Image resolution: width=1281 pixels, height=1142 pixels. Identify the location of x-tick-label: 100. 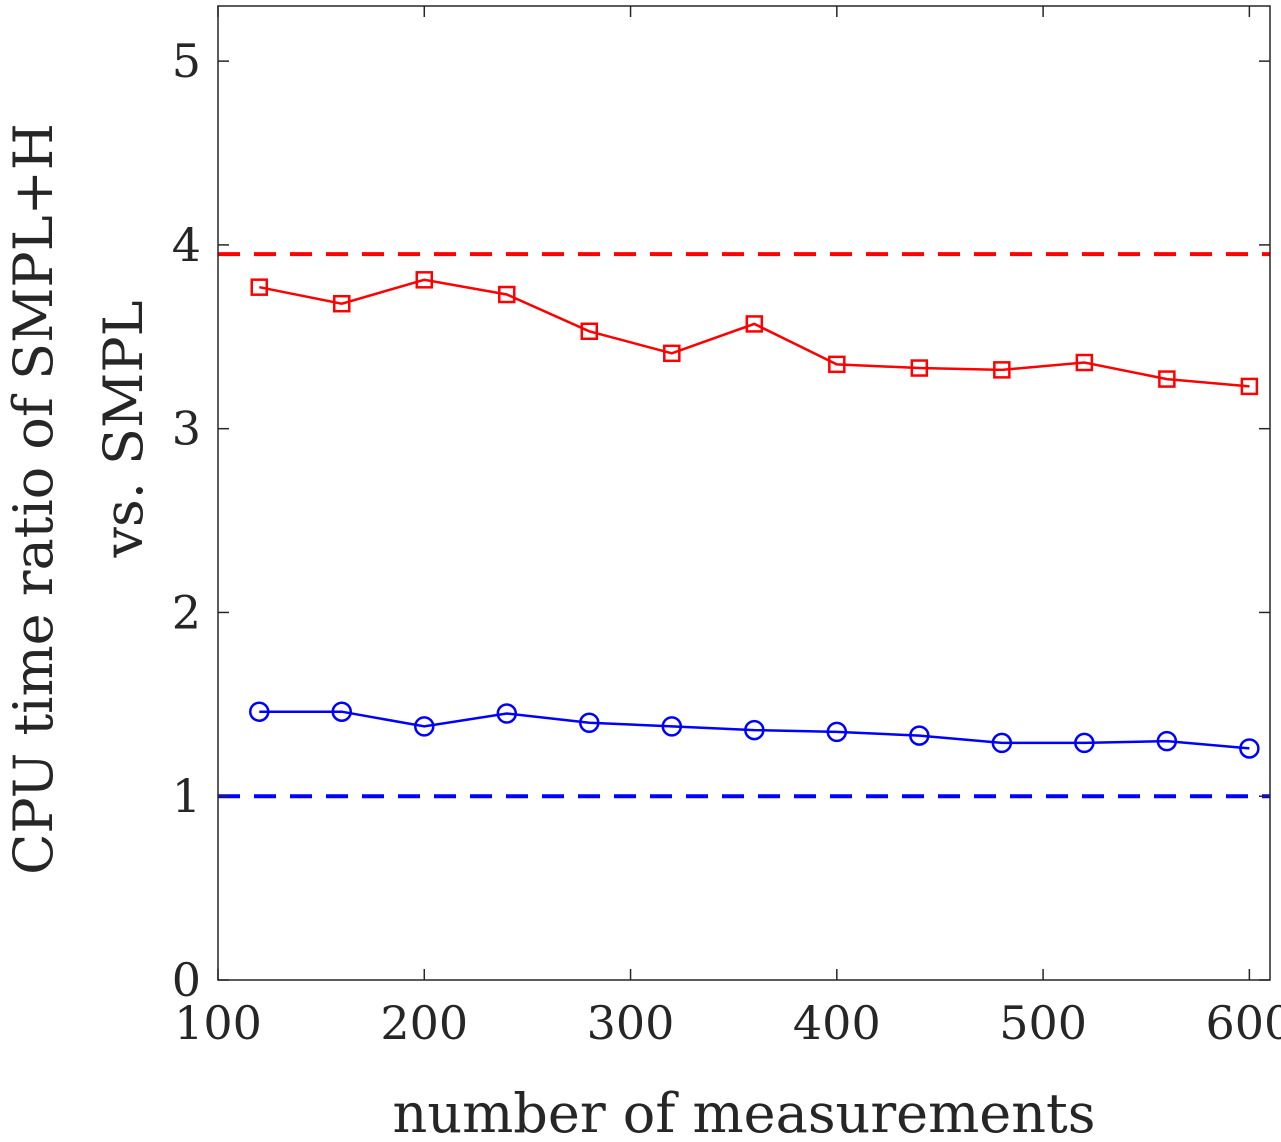
(218, 1023).